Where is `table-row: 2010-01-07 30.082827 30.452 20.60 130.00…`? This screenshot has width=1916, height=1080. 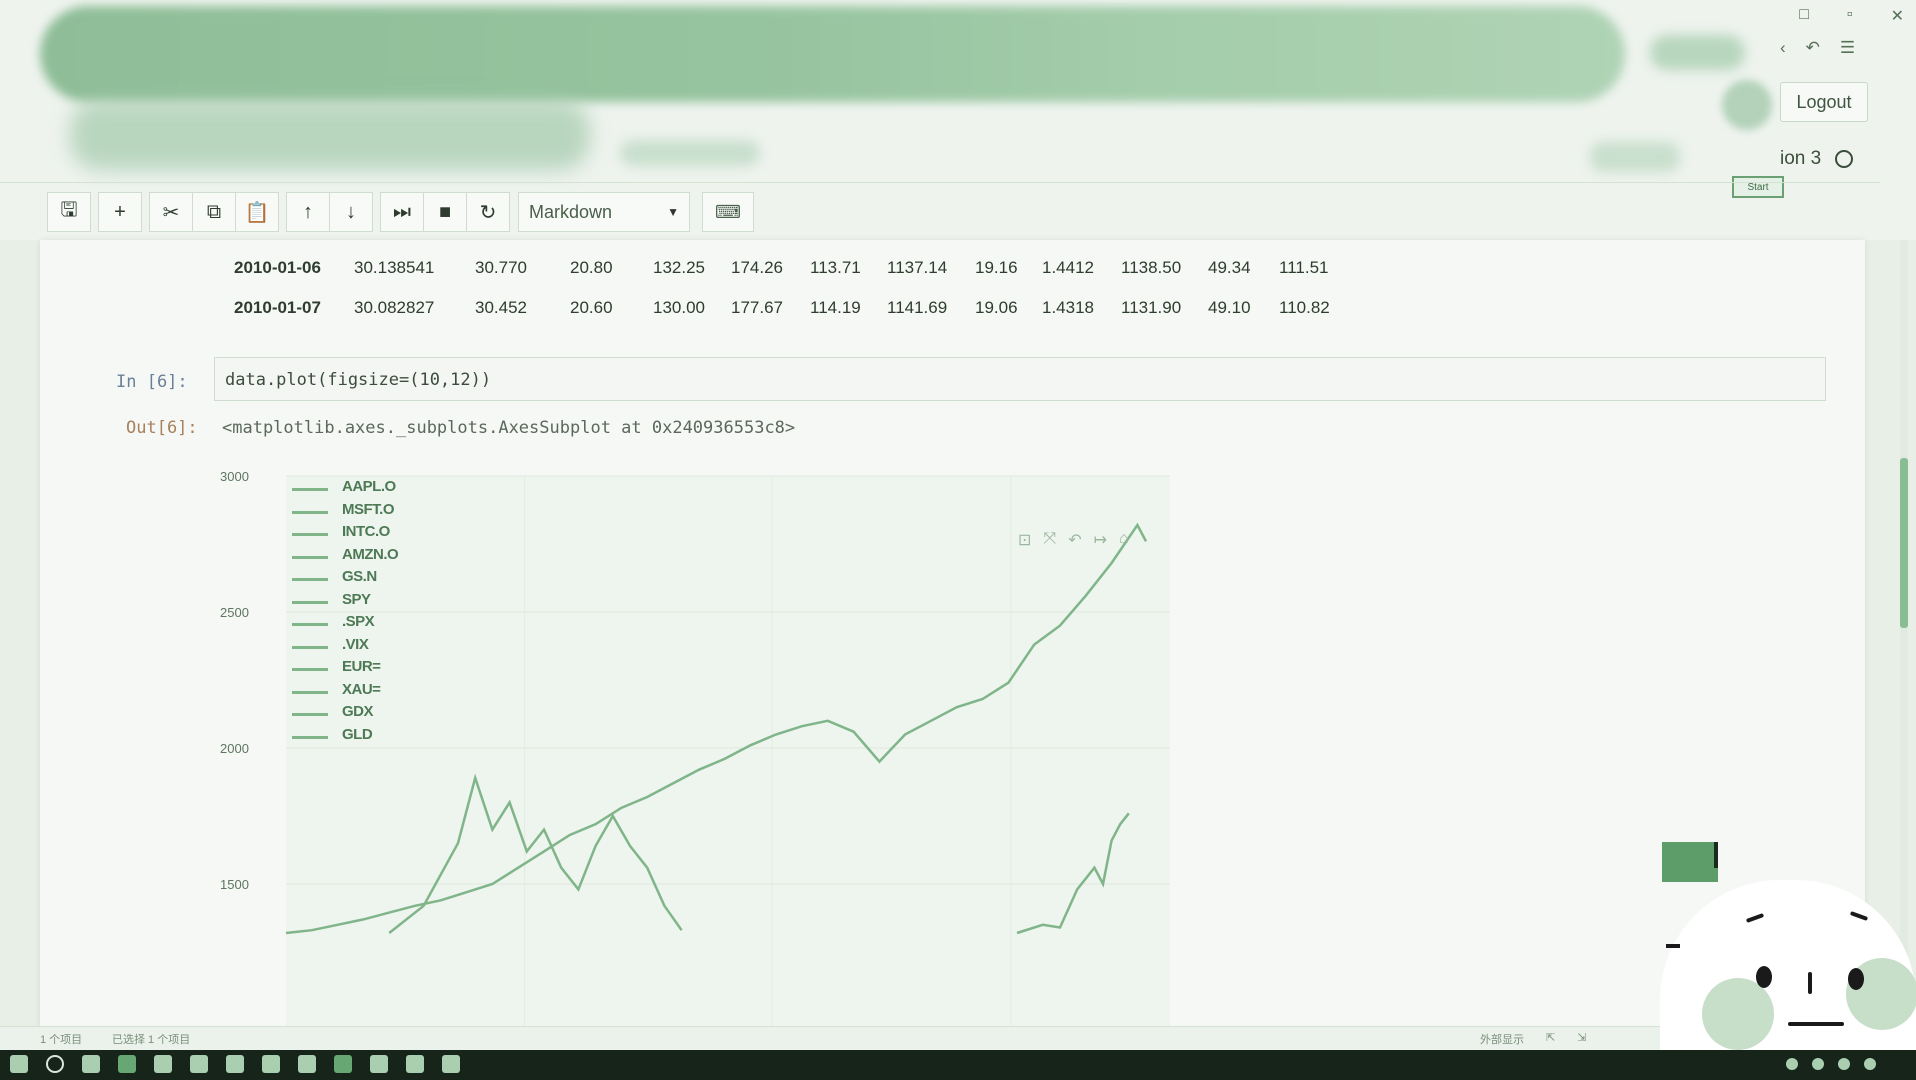 table-row: 2010-01-07 30.082827 30.452 20.60 130.00… is located at coordinates (700, 309).